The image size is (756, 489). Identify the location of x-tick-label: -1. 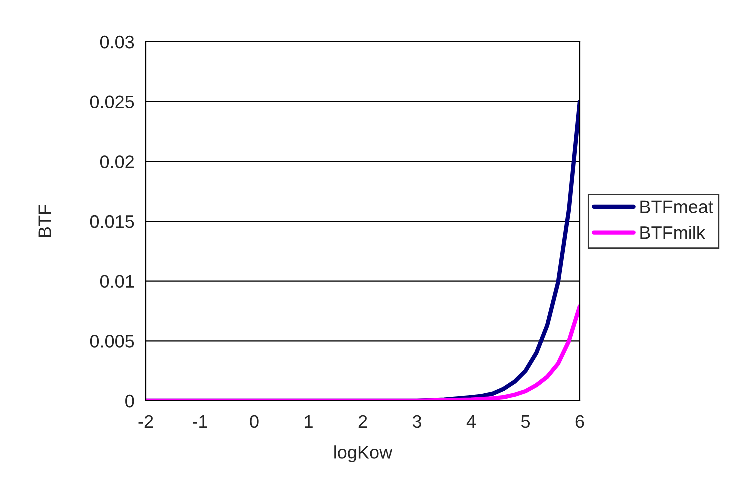
(200, 422).